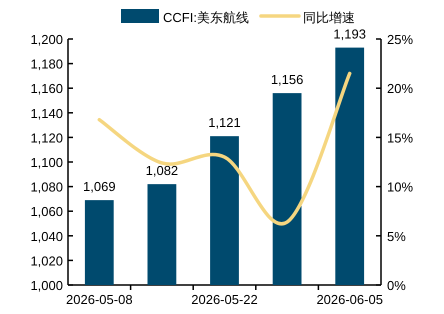 This screenshot has height=314, width=444. What do you see at coordinates (46, 64) in the screenshot?
I see `y-tick-label: 1,180` at bounding box center [46, 64].